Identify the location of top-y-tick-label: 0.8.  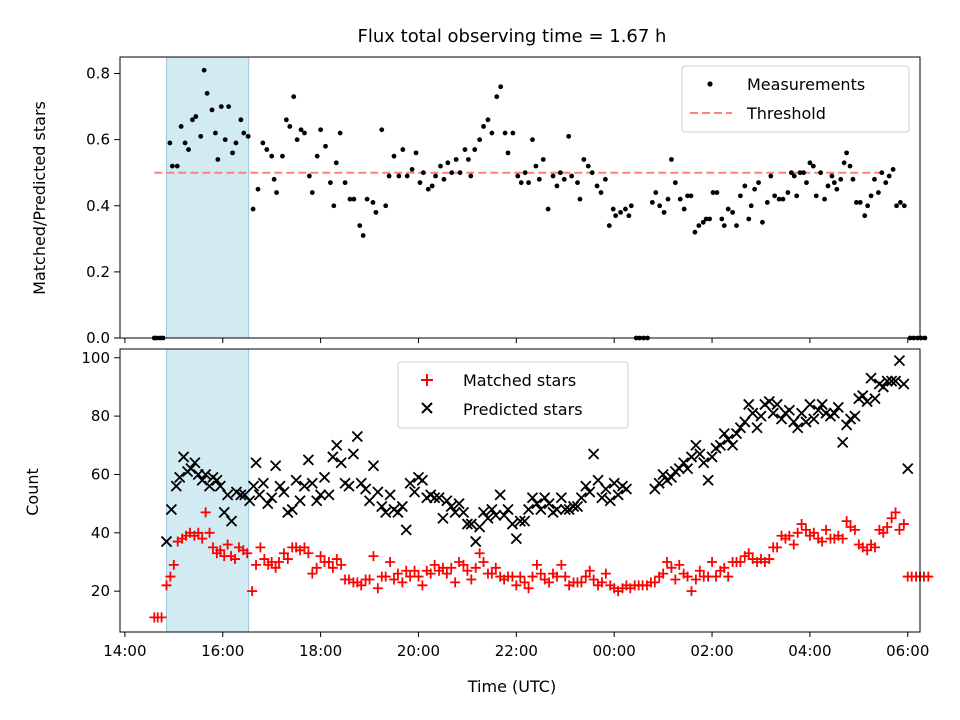
(98, 74).